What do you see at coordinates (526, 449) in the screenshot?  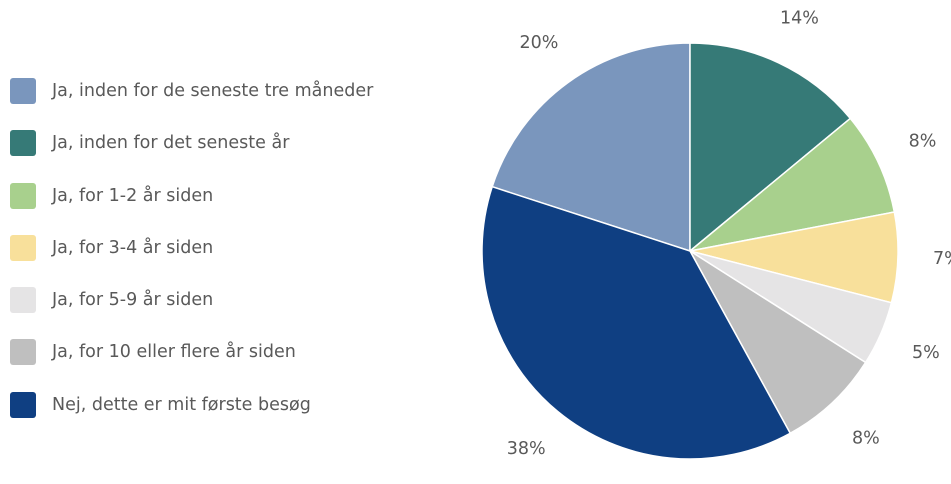 I see `data-label: 38%` at bounding box center [526, 449].